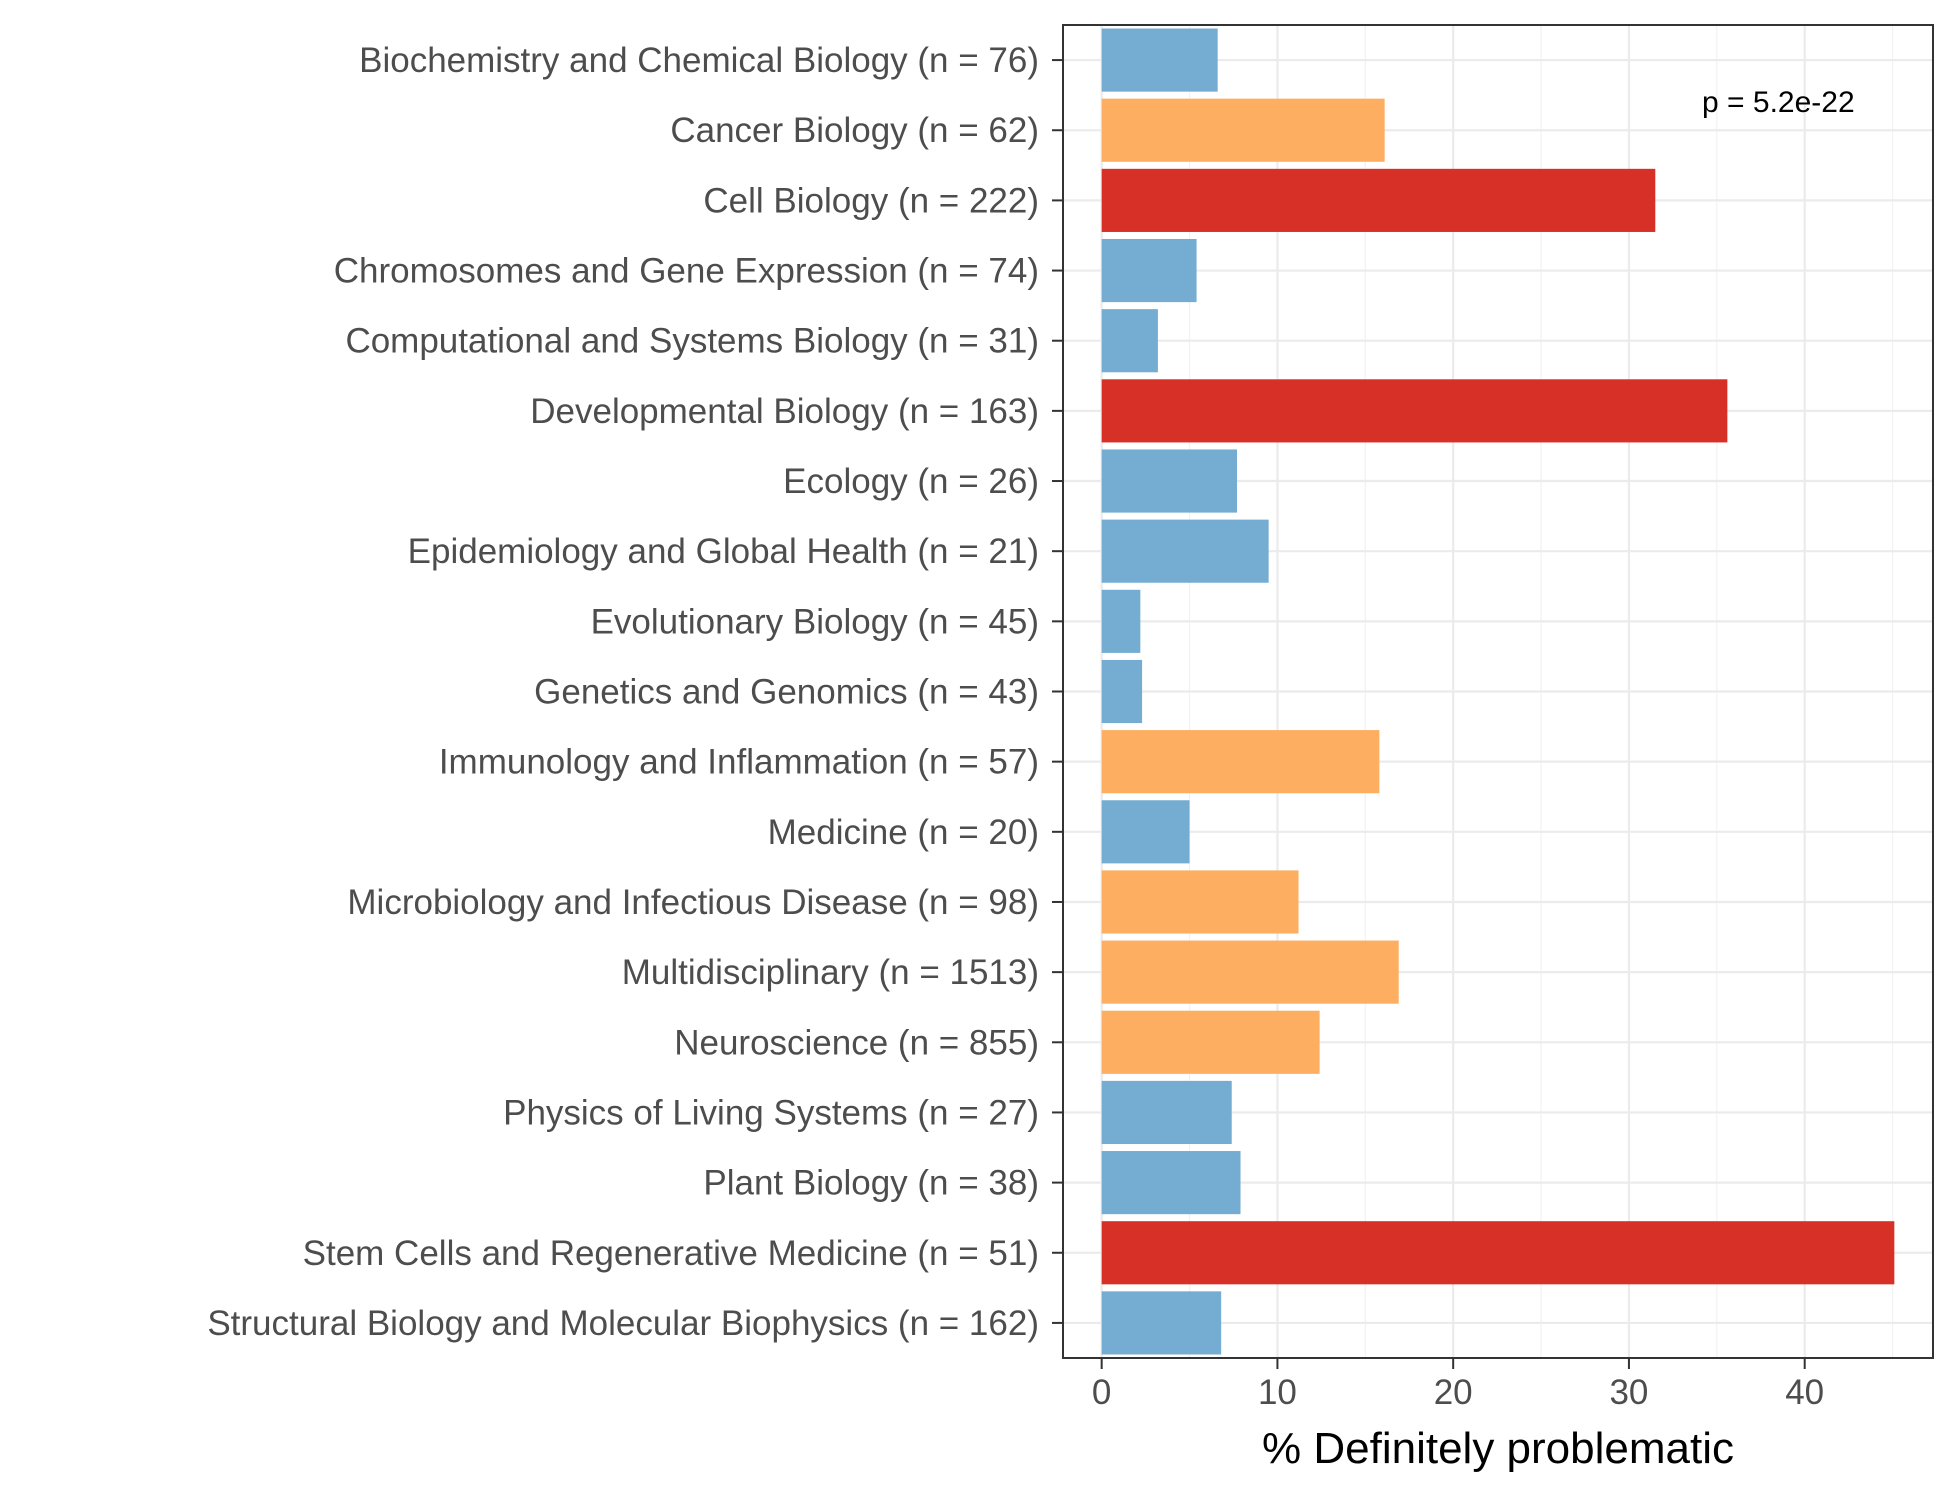 The height and width of the screenshot is (1500, 1950). What do you see at coordinates (871, 200) in the screenshot?
I see `y-tick-label: Cell Biology (n = 222)` at bounding box center [871, 200].